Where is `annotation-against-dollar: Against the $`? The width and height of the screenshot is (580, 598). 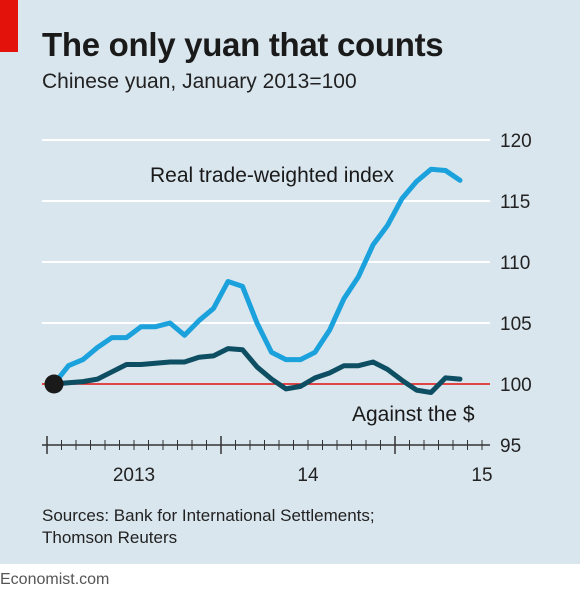 annotation-against-dollar: Against the $ is located at coordinates (413, 414).